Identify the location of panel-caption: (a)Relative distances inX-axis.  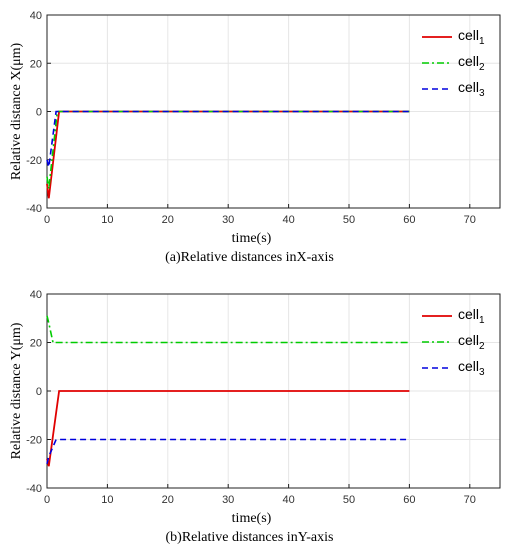
(249, 257).